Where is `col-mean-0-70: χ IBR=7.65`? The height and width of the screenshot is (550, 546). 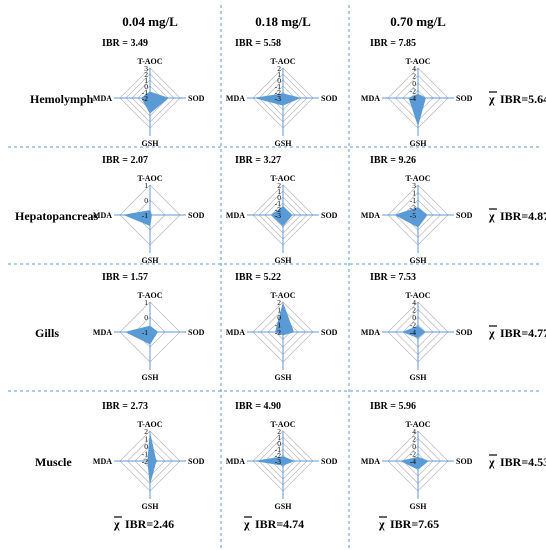 col-mean-0-70: χ IBR=7.65 is located at coordinates (408, 523).